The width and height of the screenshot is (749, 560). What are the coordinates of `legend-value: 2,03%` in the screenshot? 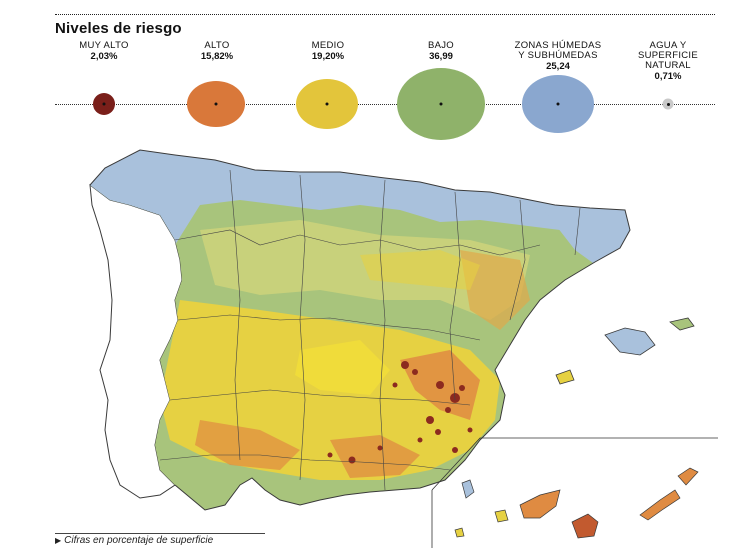 It's located at (104, 56).